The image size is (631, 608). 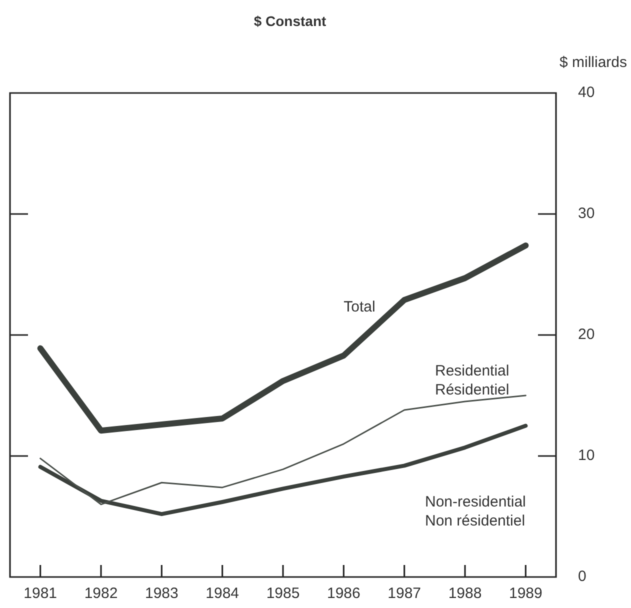 I want to click on y-tick-label: 20, so click(x=586, y=335).